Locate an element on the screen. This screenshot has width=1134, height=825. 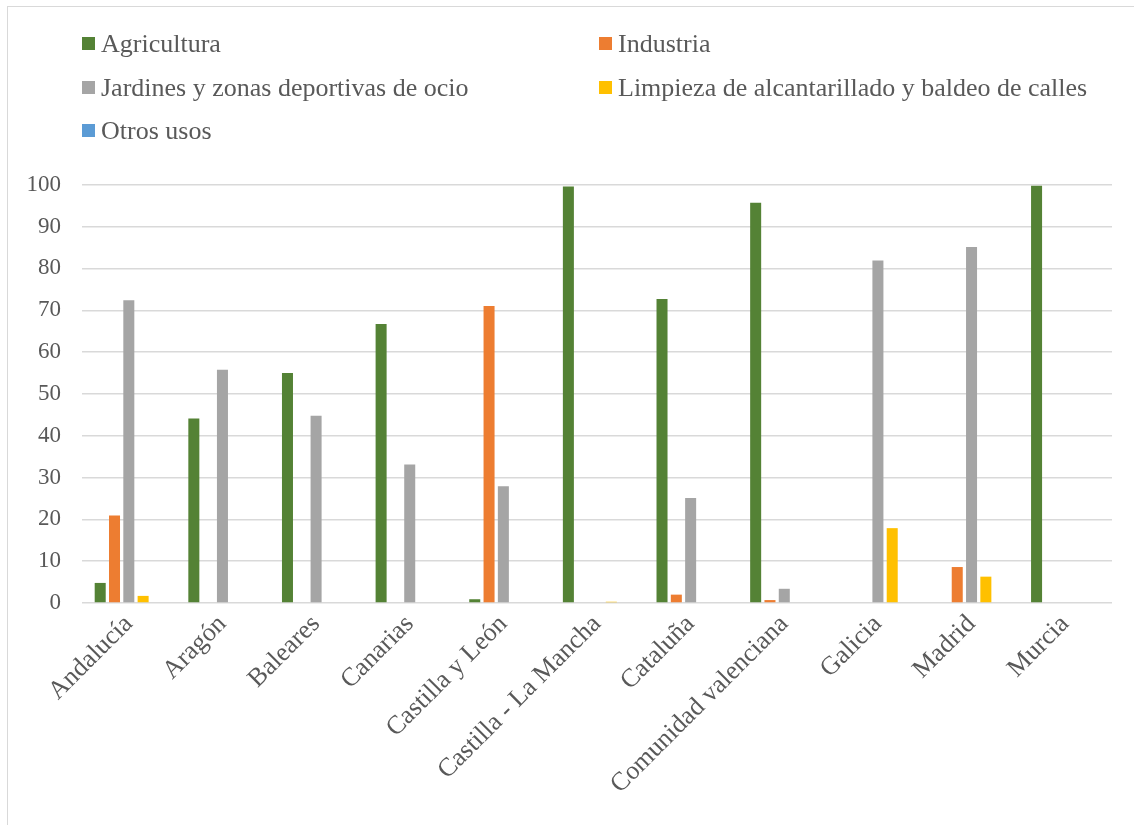
legend-label: Agricultura is located at coordinates (161, 44).